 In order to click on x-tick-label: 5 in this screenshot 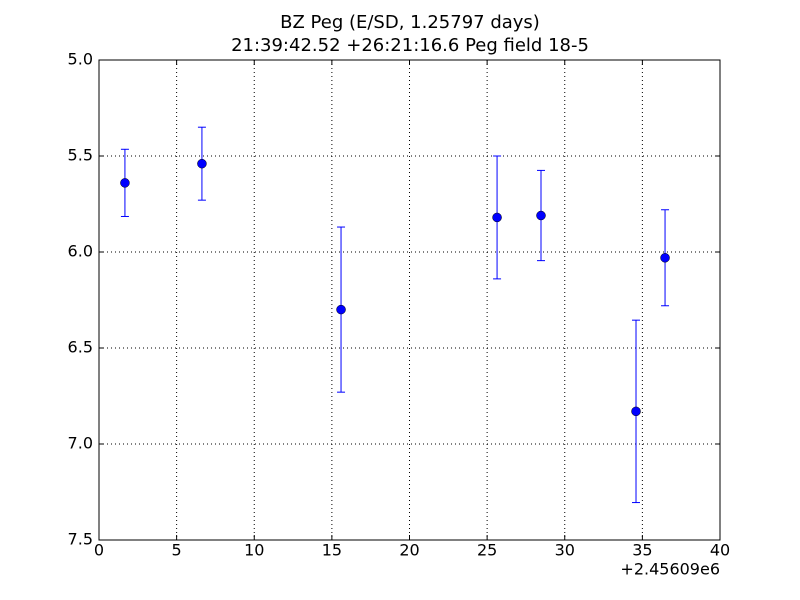, I will do `click(177, 550)`.